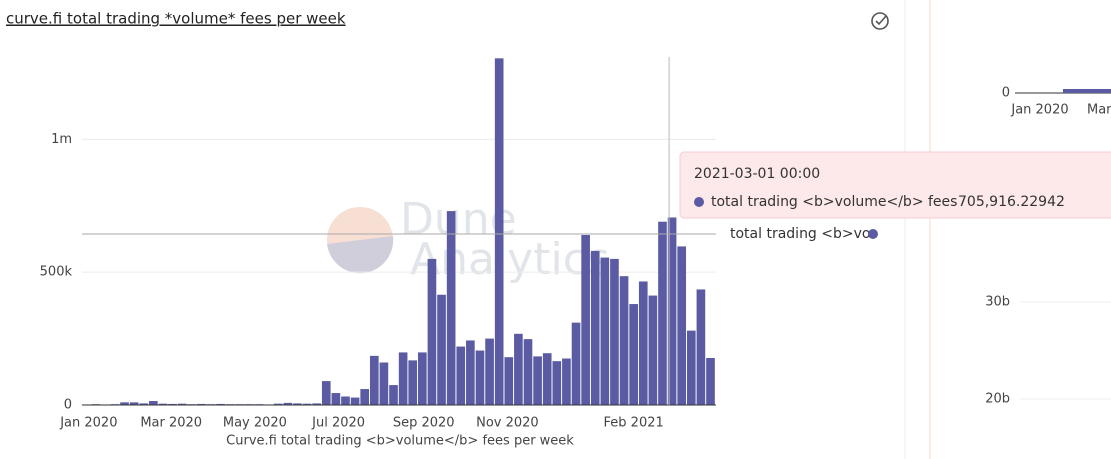 Image resolution: width=1111 pixels, height=459 pixels. I want to click on x-tick-label: Sep 2020, so click(424, 423).